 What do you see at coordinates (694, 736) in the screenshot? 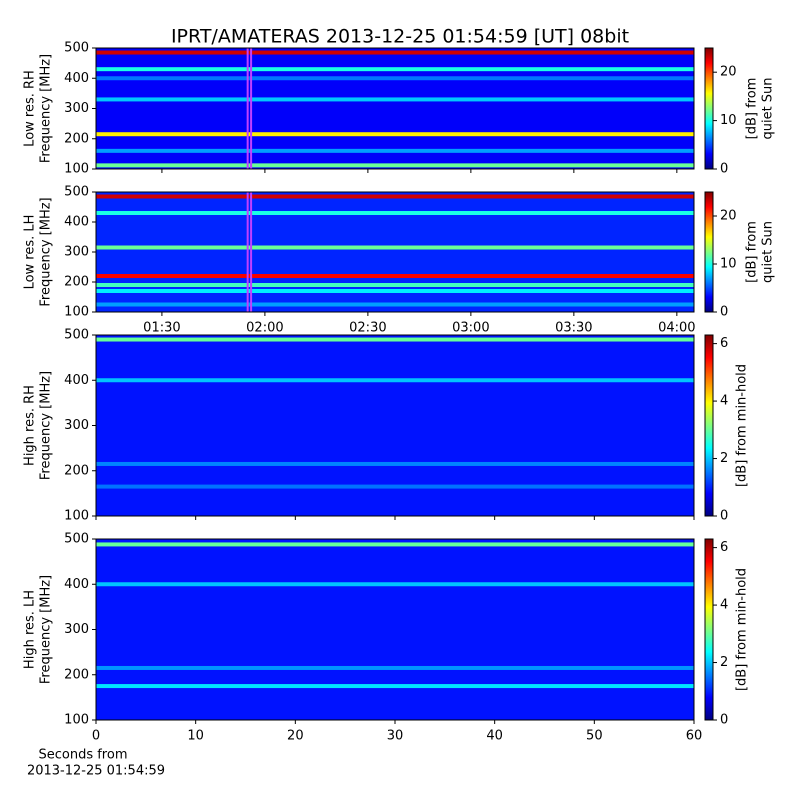
I see `x-tick-label: 60` at bounding box center [694, 736].